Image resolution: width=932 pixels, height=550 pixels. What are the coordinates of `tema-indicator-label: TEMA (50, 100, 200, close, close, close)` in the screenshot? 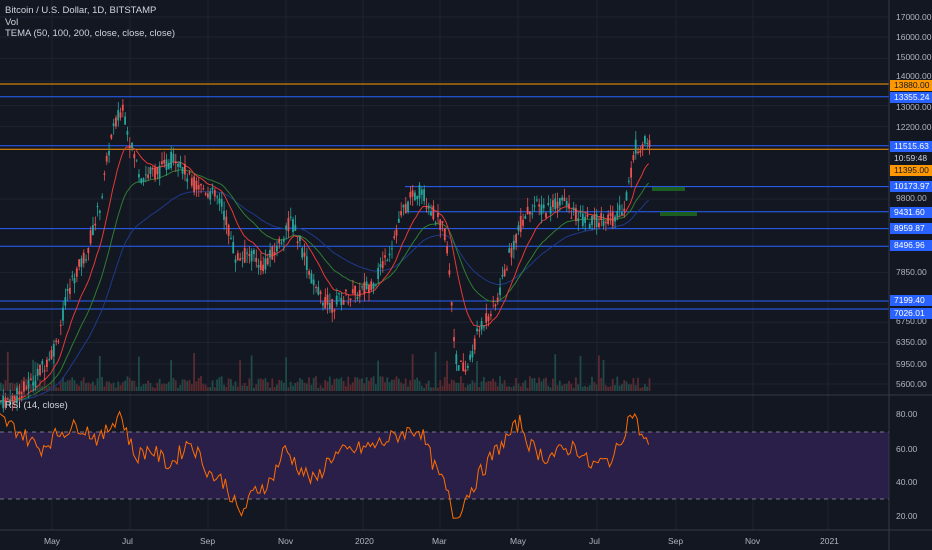 It's located at (90, 33).